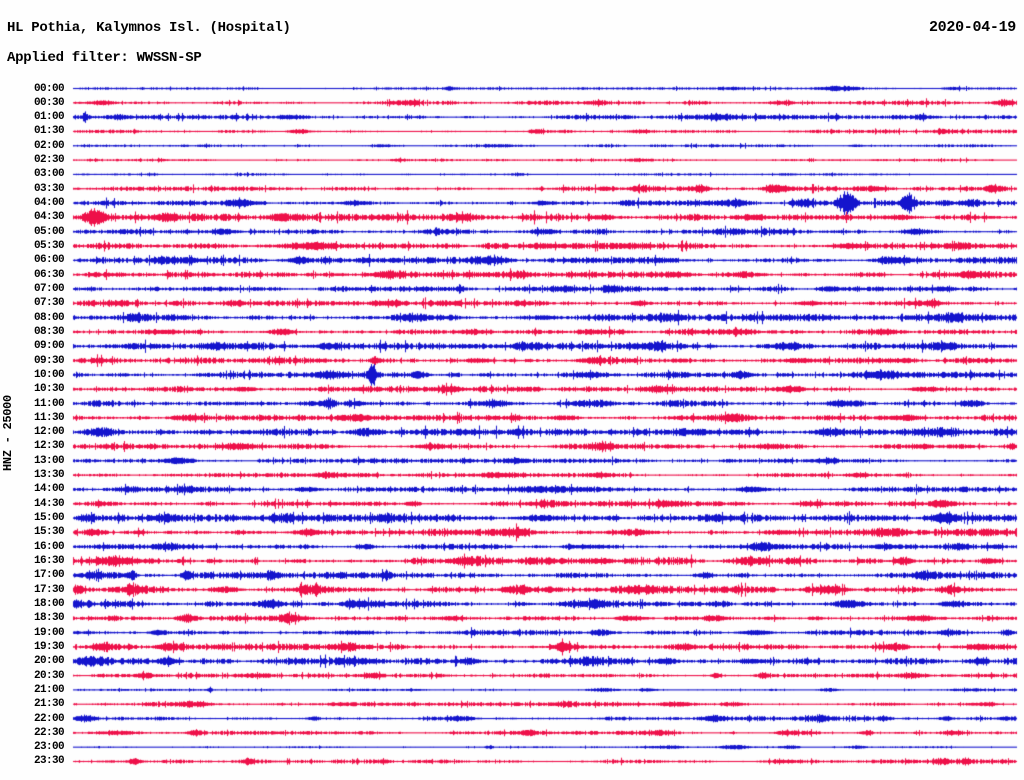 This screenshot has width=1024, height=780. I want to click on row-time-label: 06:00, so click(49, 260).